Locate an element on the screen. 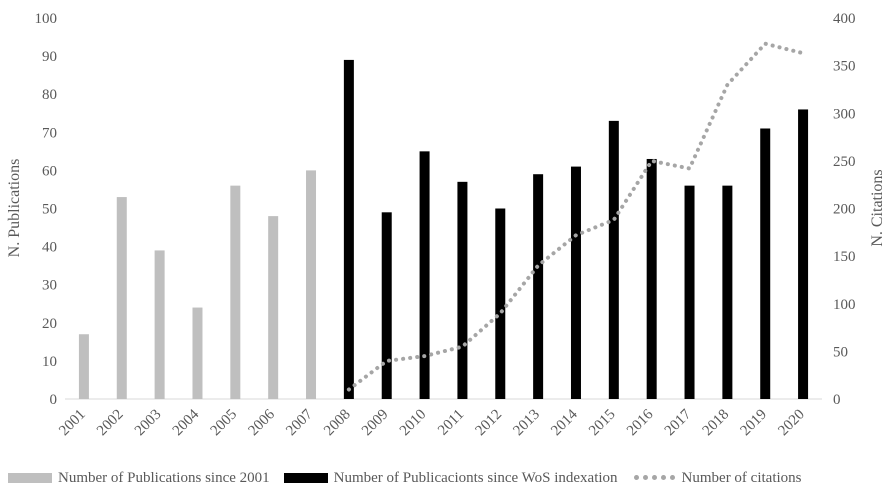 This screenshot has height=490, width=890. x-tick-label: 2007 is located at coordinates (299, 422).